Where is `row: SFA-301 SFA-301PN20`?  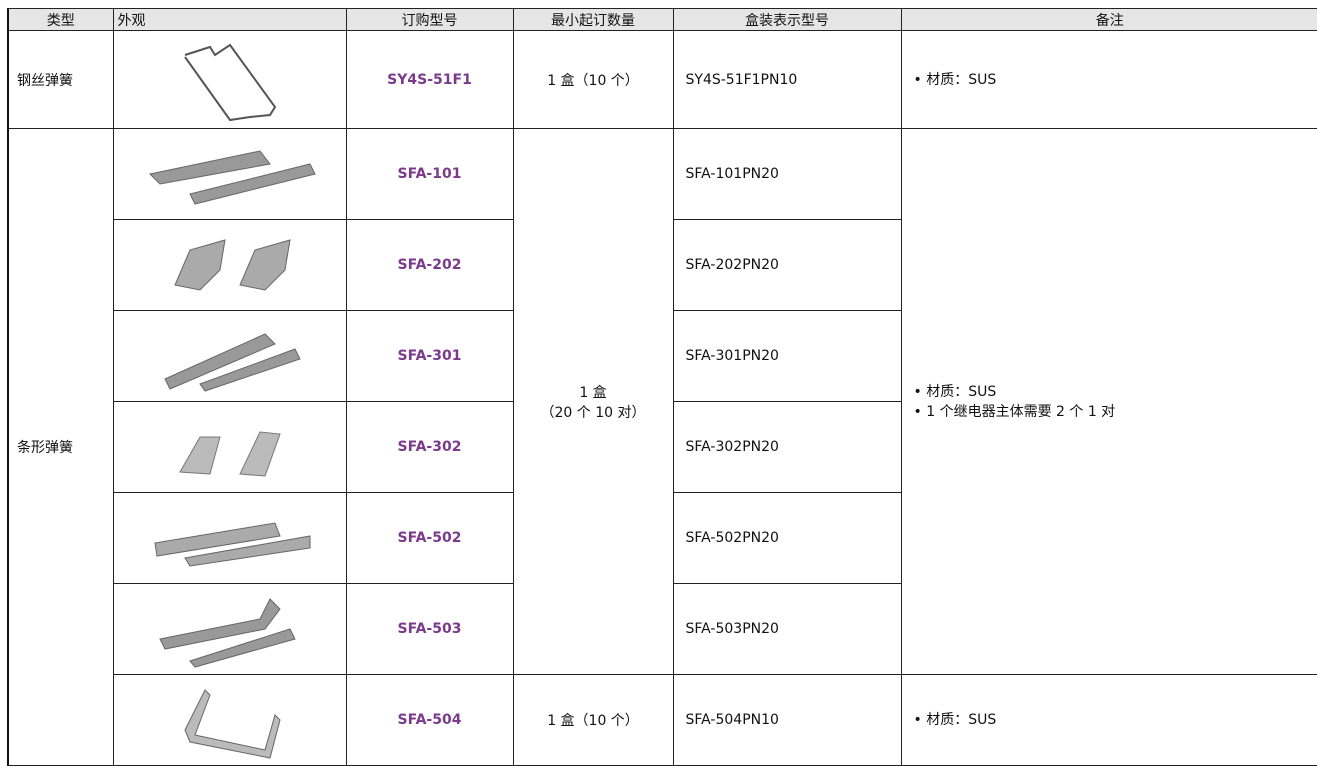 row: SFA-301 SFA-301PN20 is located at coordinates (662, 356).